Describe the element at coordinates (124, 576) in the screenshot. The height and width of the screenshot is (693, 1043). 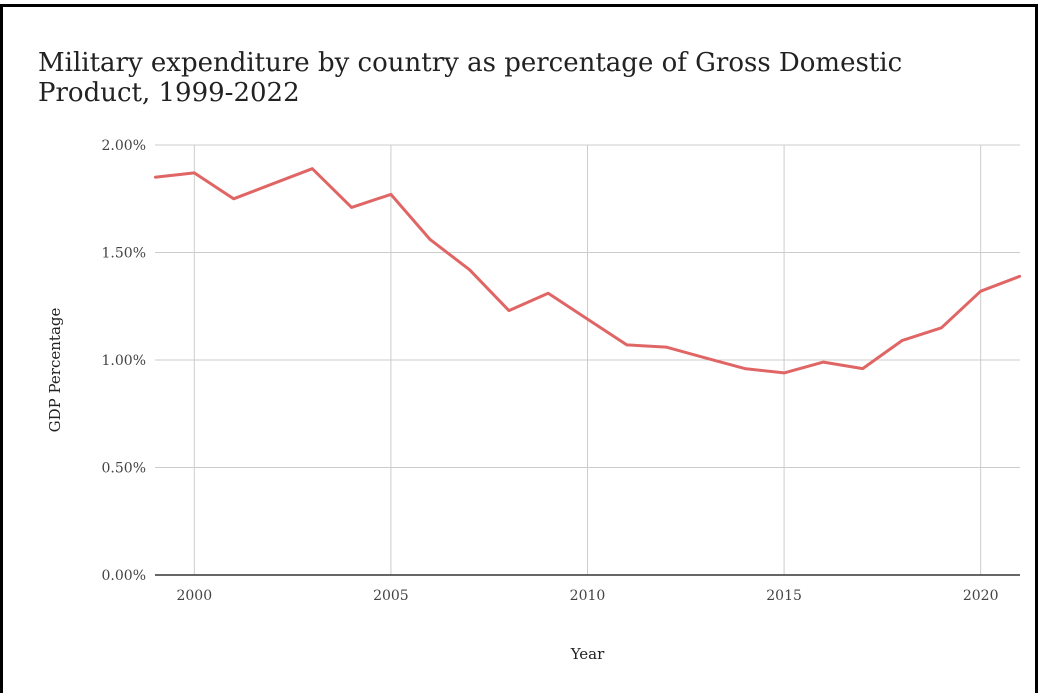
I see `y-tick-label: 0.00%` at that location.